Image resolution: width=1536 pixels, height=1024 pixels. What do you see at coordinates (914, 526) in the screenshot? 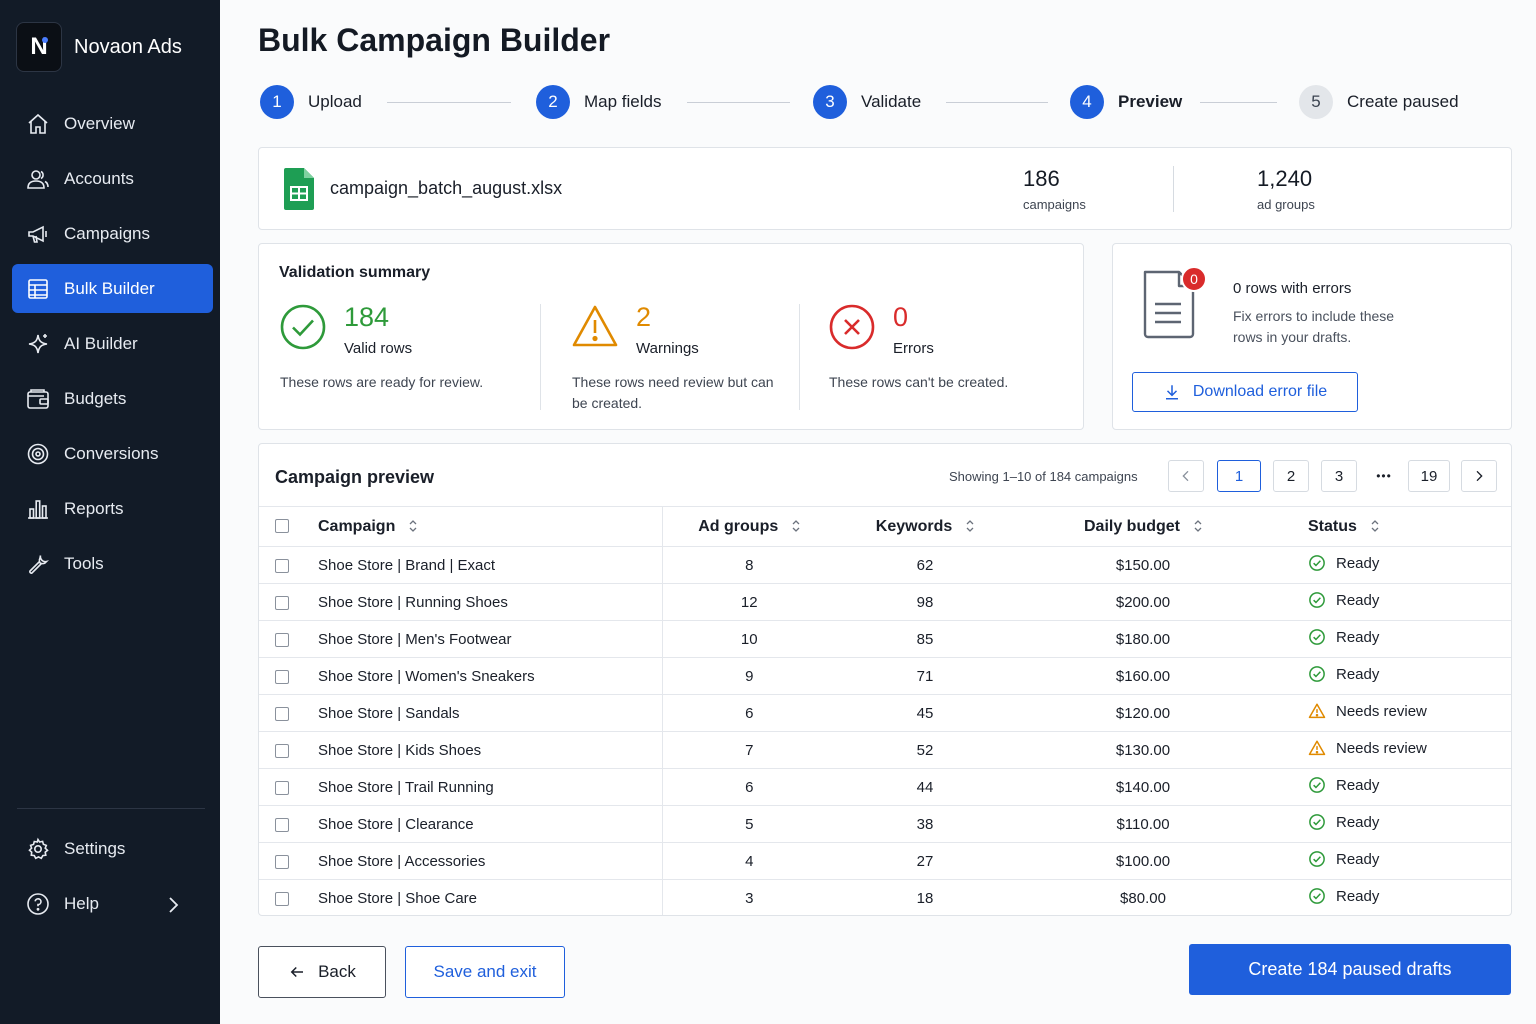
I see `col-label: Keywords` at bounding box center [914, 526].